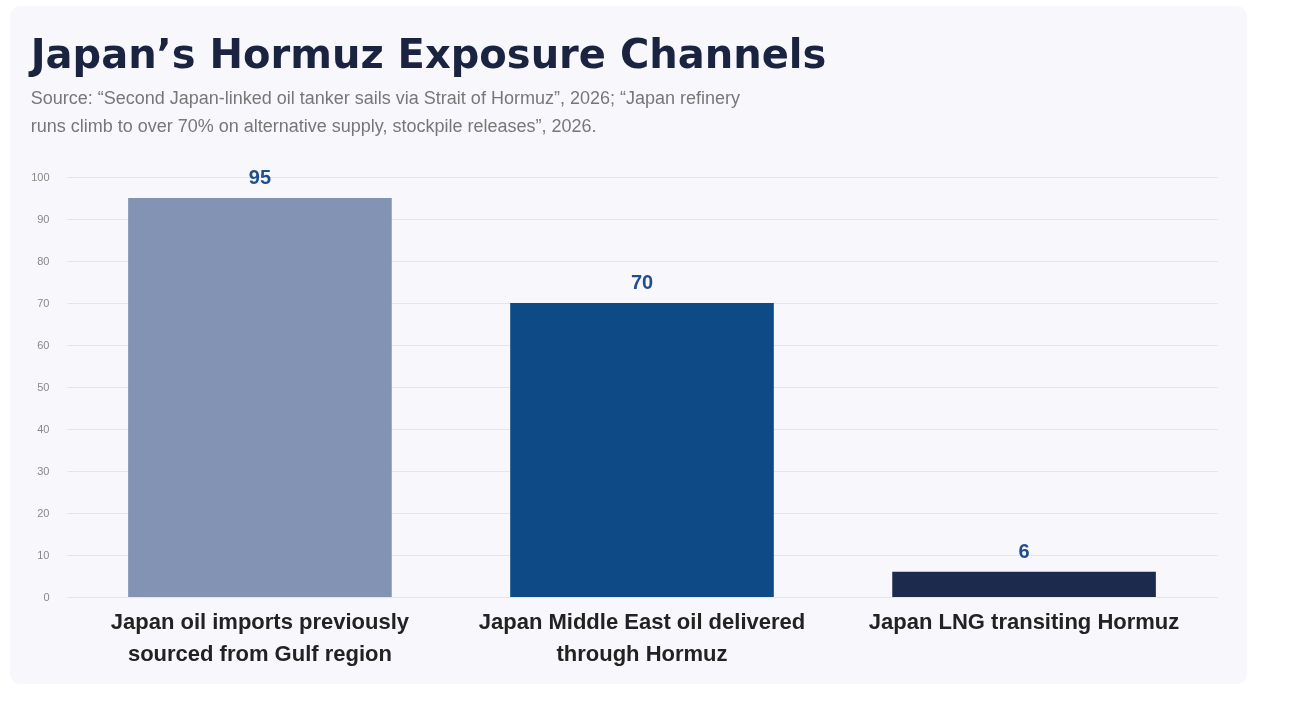  Describe the element at coordinates (43, 386) in the screenshot. I see `y-tick-label: 50` at that location.